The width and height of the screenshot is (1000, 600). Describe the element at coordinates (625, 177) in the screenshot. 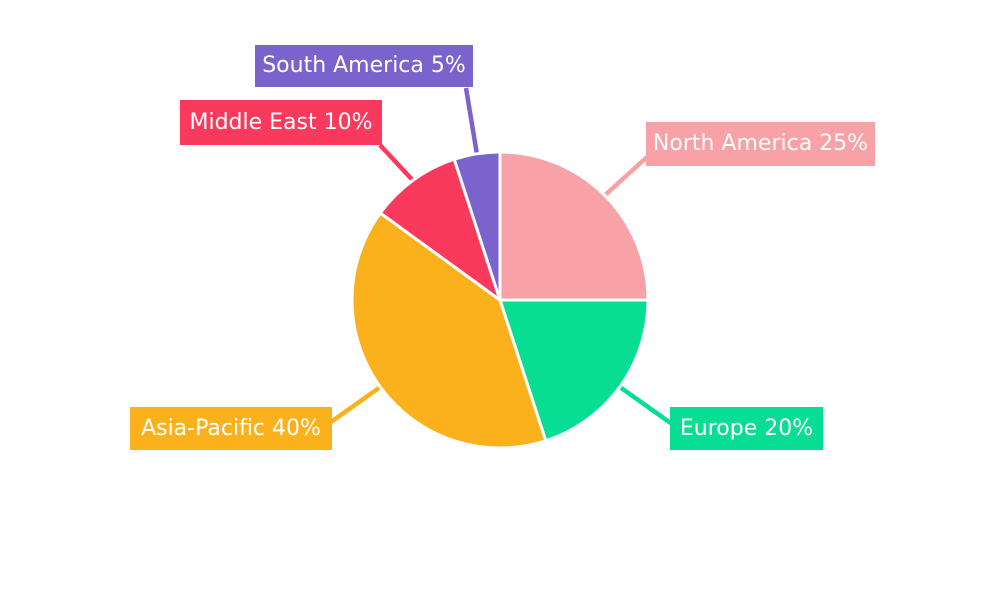

I see `leader-line-north-america` at that location.